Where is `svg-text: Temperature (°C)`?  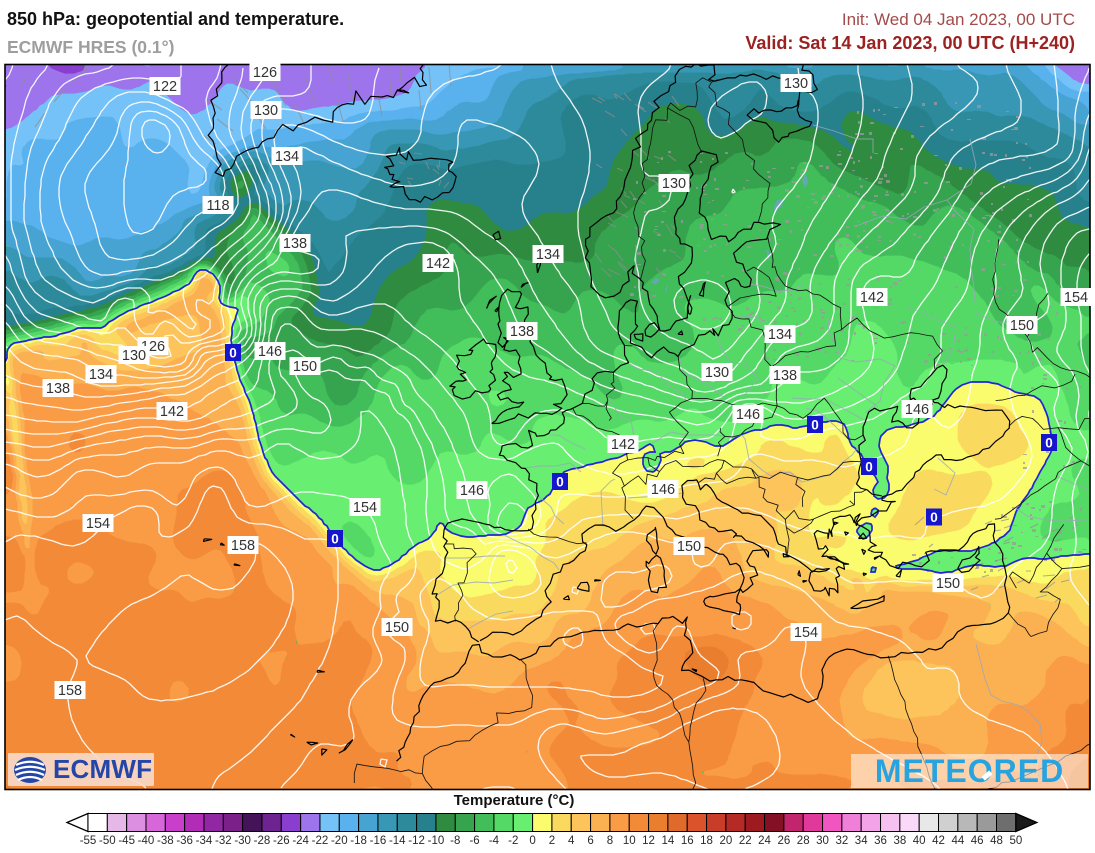 svg-text: Temperature (°C) is located at coordinates (514, 801).